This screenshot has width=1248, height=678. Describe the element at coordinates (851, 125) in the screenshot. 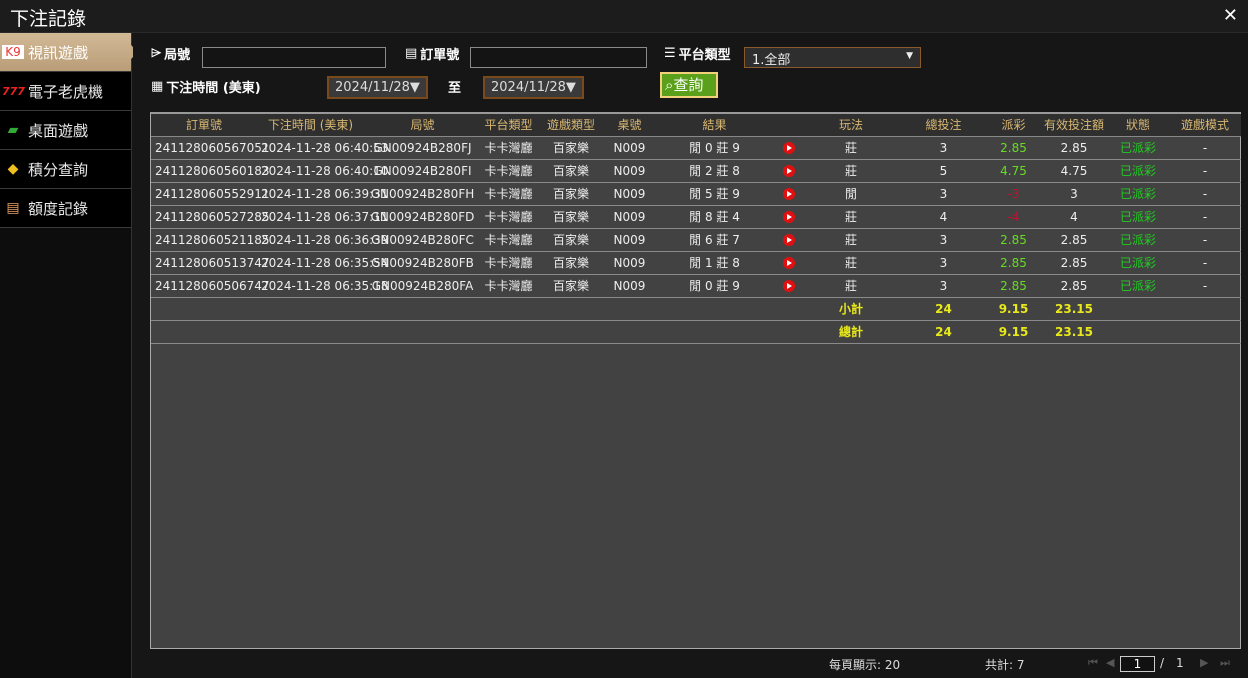

I see `column-header: 玩法` at that location.